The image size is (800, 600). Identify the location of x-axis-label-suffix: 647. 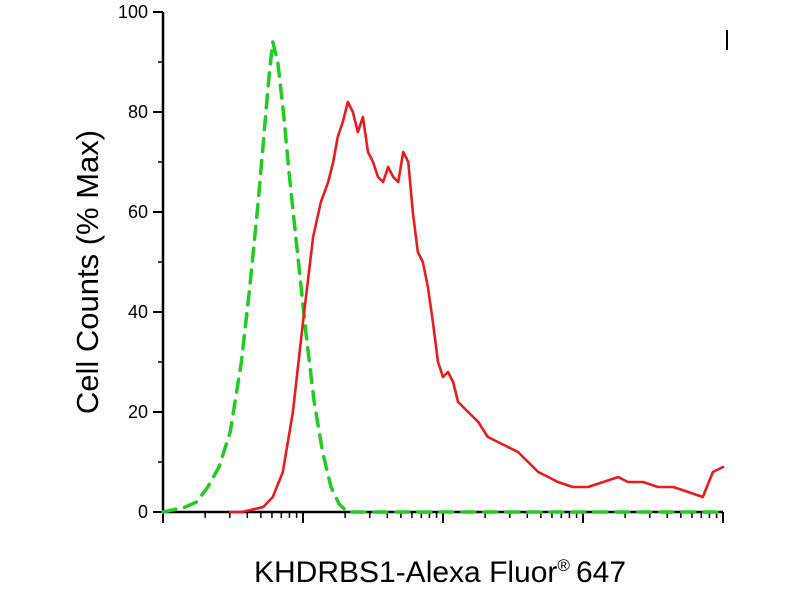
(601, 572).